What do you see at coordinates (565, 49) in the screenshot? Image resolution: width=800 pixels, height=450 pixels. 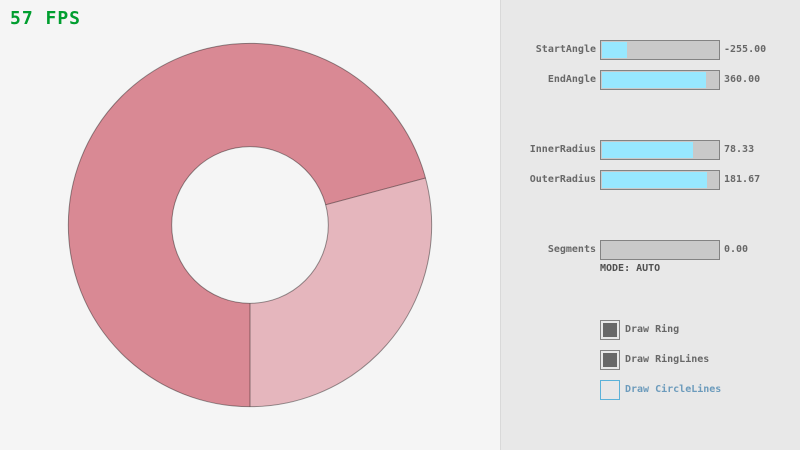 I see `startangle-label: StartAngle` at bounding box center [565, 49].